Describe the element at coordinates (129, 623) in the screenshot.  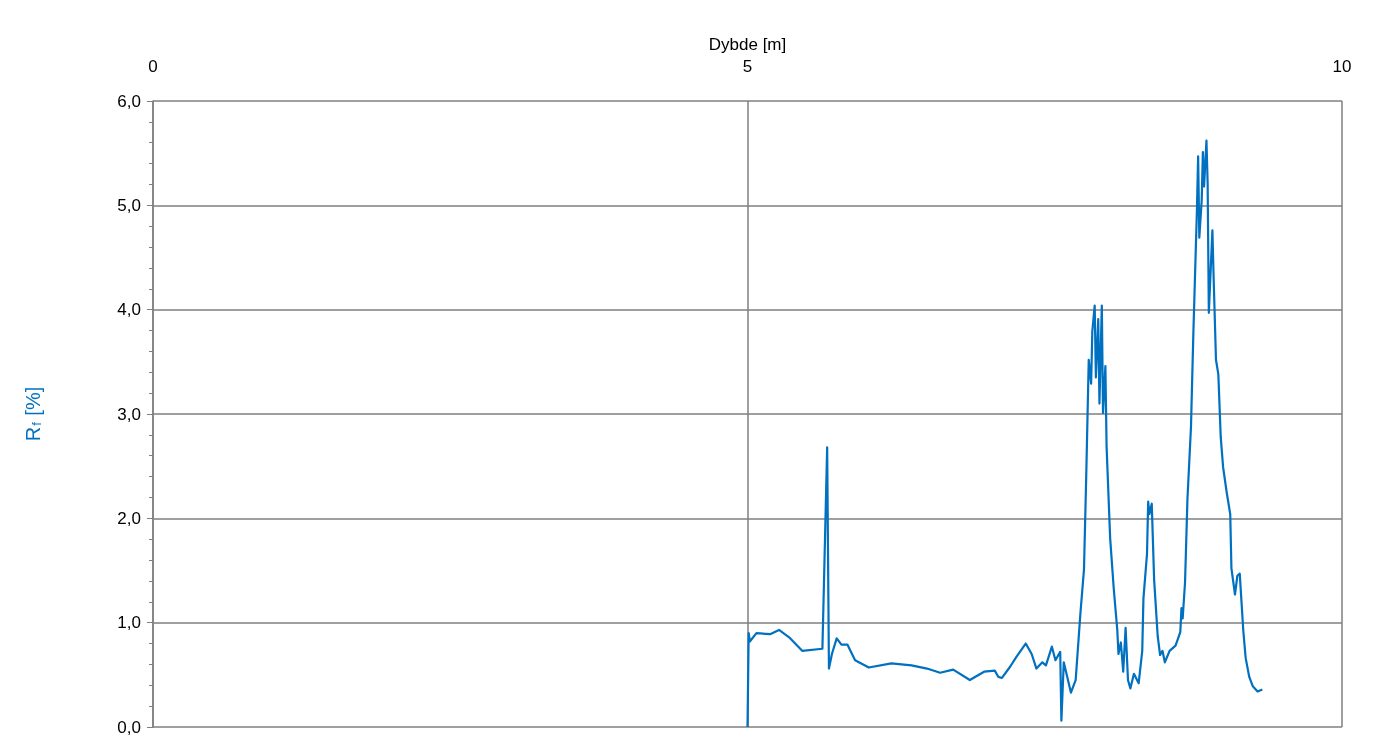
I see `y-tick-label: 1,0` at that location.